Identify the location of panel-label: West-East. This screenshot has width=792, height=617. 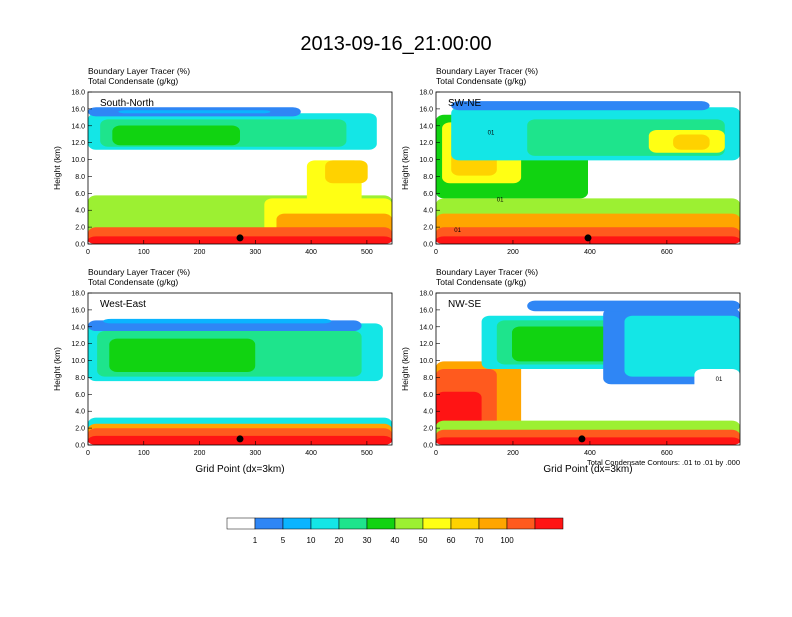
(123, 304).